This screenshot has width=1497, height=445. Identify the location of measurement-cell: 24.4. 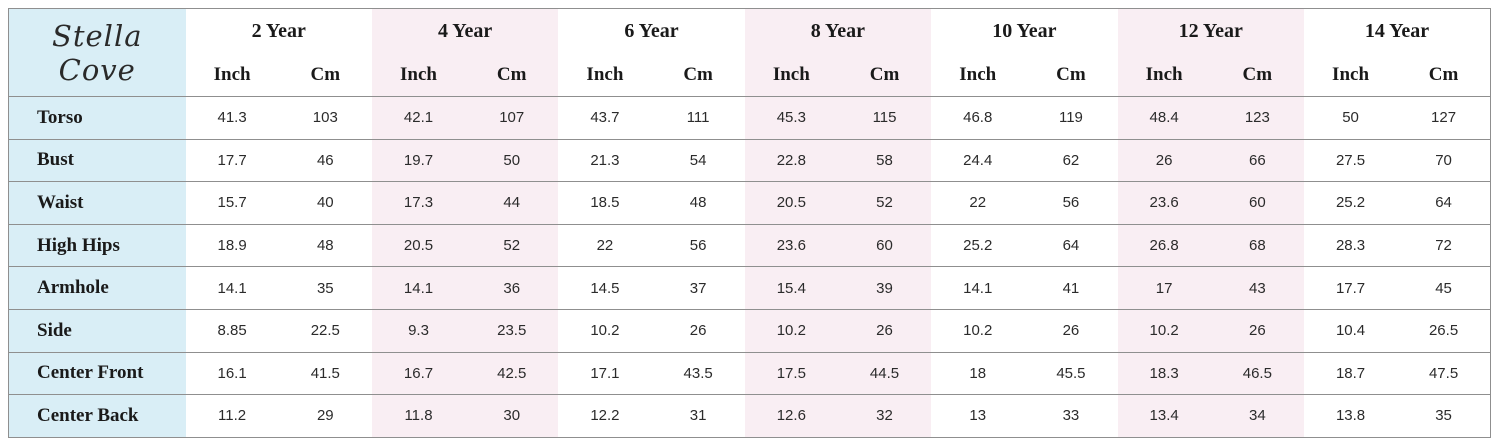
(978, 160).